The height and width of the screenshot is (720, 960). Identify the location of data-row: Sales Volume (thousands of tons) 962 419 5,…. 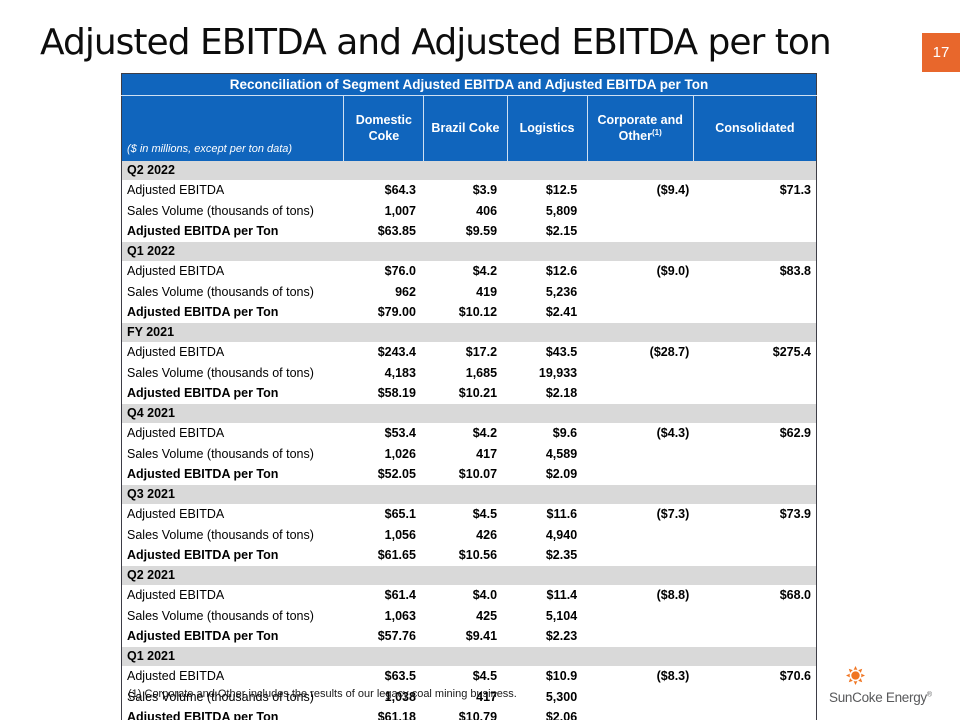
(469, 292).